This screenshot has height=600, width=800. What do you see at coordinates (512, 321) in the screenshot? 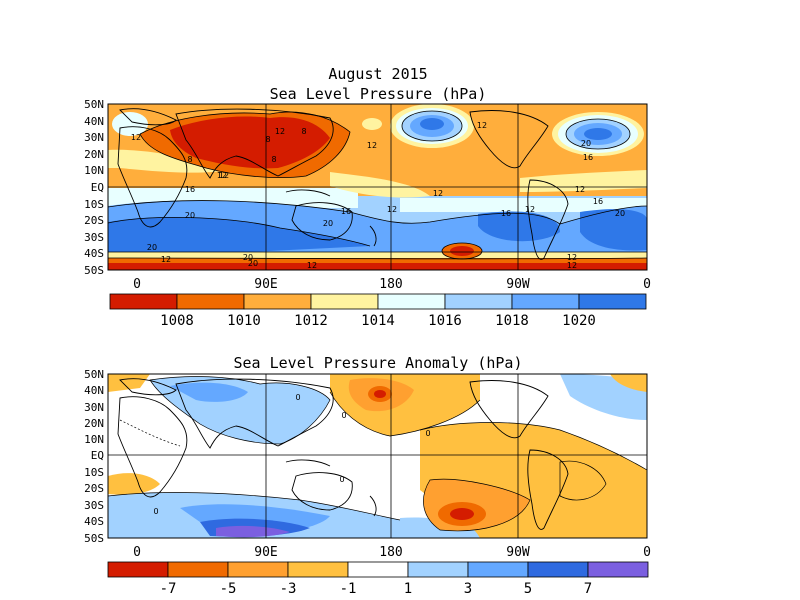
I see `slp-colorbar-tick-label: 1018` at bounding box center [512, 321].